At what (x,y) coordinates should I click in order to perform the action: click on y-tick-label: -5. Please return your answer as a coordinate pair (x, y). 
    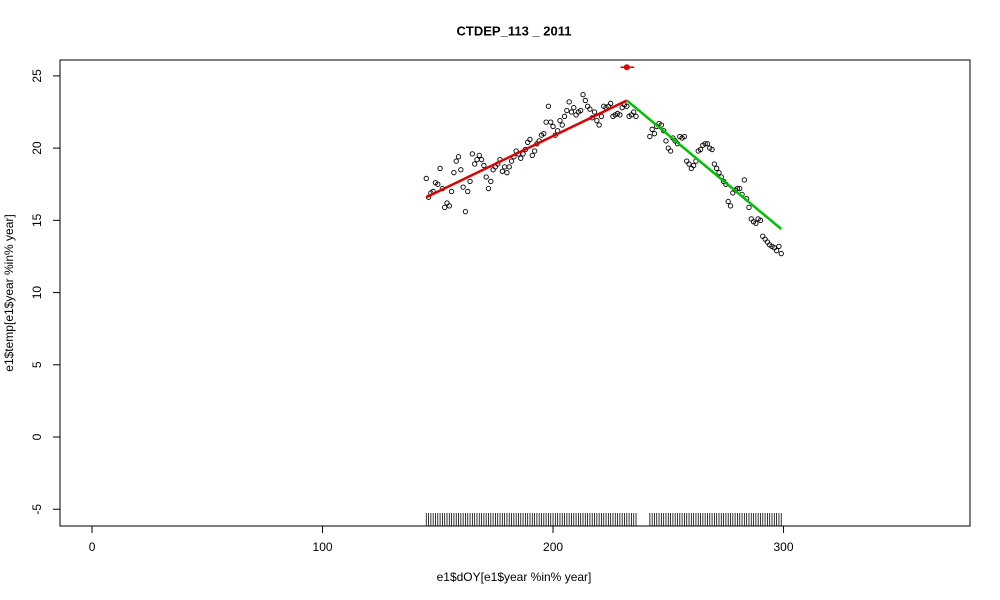
    Looking at the image, I should click on (37, 509).